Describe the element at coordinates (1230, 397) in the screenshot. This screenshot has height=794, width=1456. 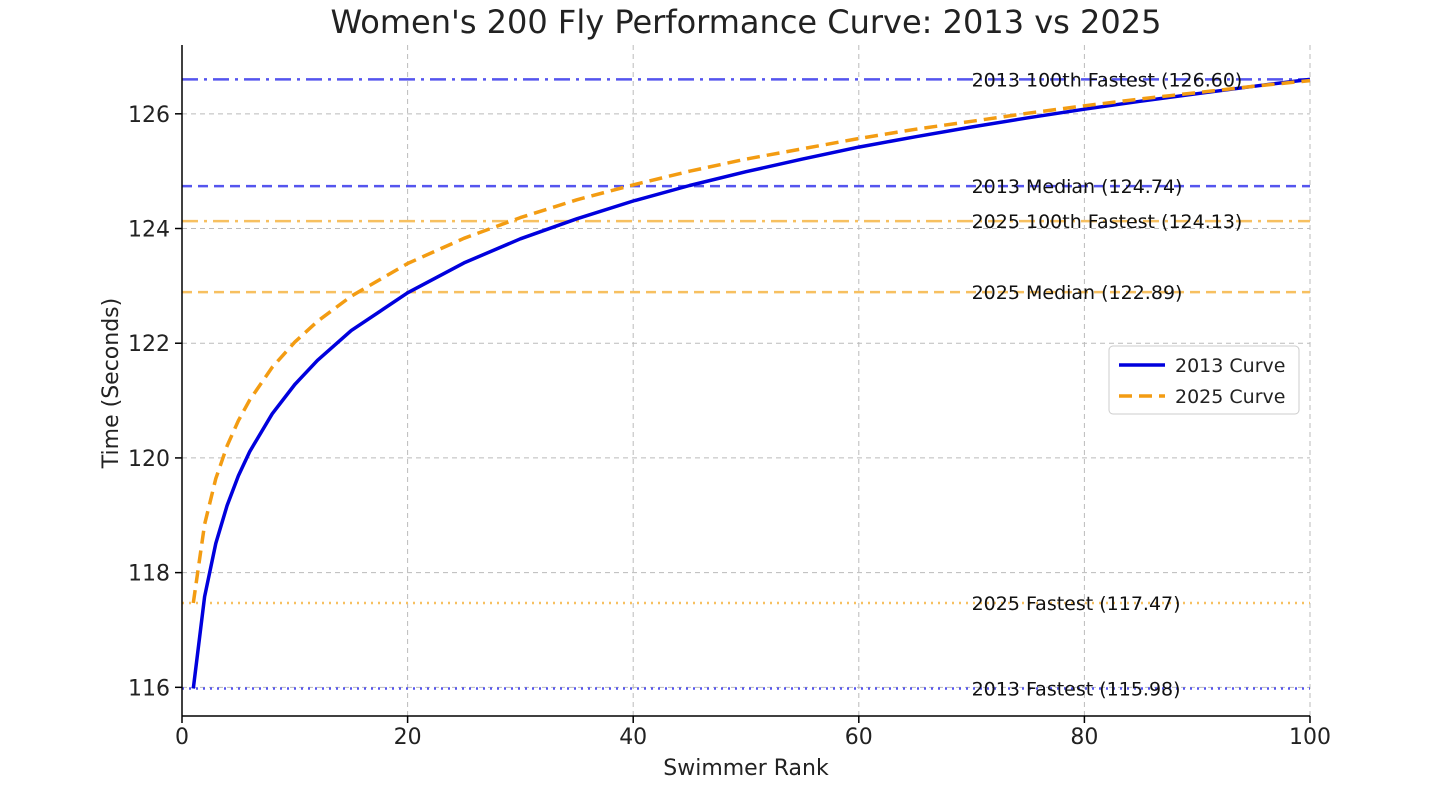
I see `legend-label: 2025 Curve` at that location.